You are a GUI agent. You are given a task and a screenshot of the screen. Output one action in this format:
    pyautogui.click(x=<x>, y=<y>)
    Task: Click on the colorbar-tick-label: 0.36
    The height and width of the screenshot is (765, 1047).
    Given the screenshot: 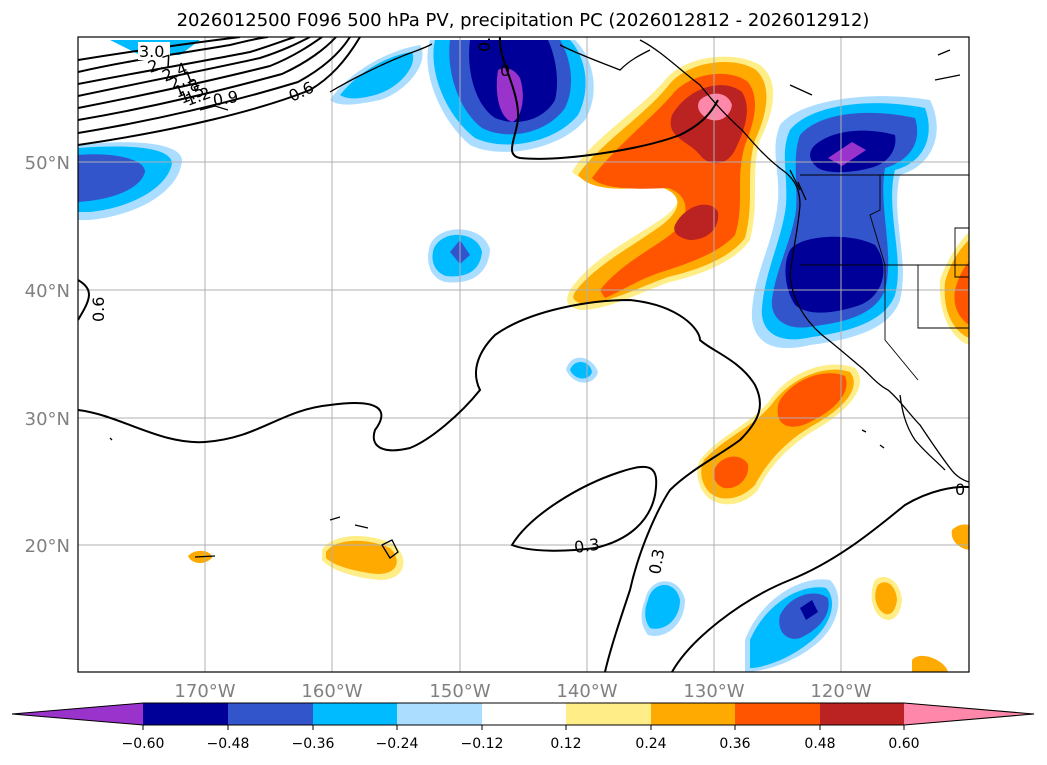 What is the action you would take?
    pyautogui.click(x=734, y=744)
    